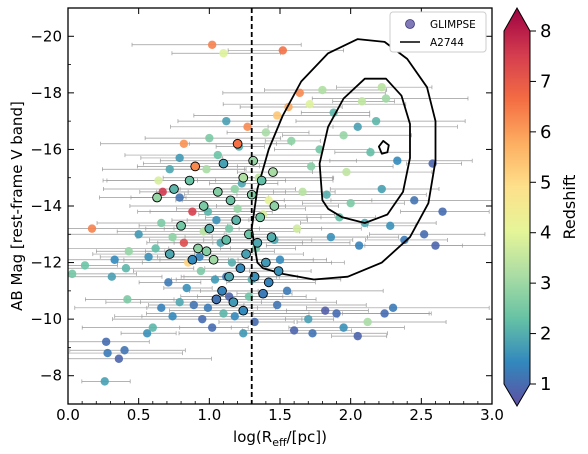 This screenshot has width=588, height=454. What do you see at coordinates (545, 334) in the screenshot?
I see `colorbar-tick-label: 2` at bounding box center [545, 334].